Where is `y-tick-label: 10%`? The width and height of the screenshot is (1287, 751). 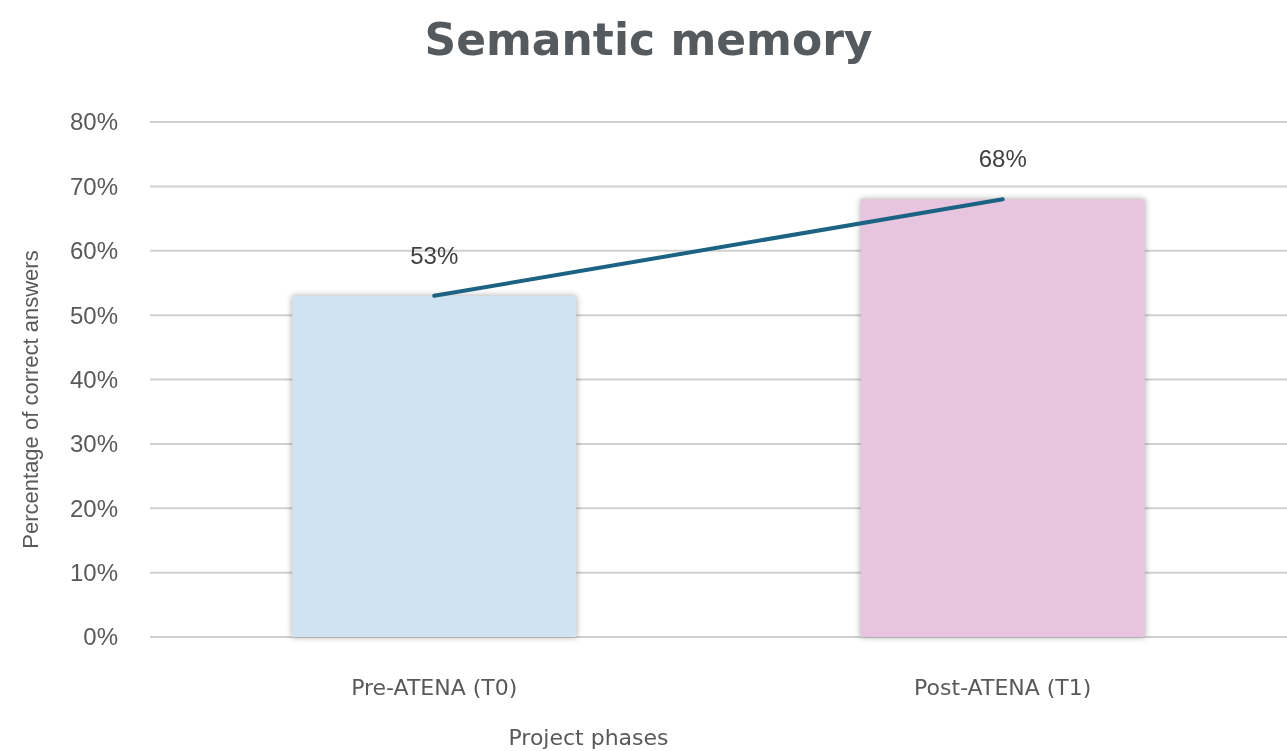
y-tick-label: 10% is located at coordinates (93, 573).